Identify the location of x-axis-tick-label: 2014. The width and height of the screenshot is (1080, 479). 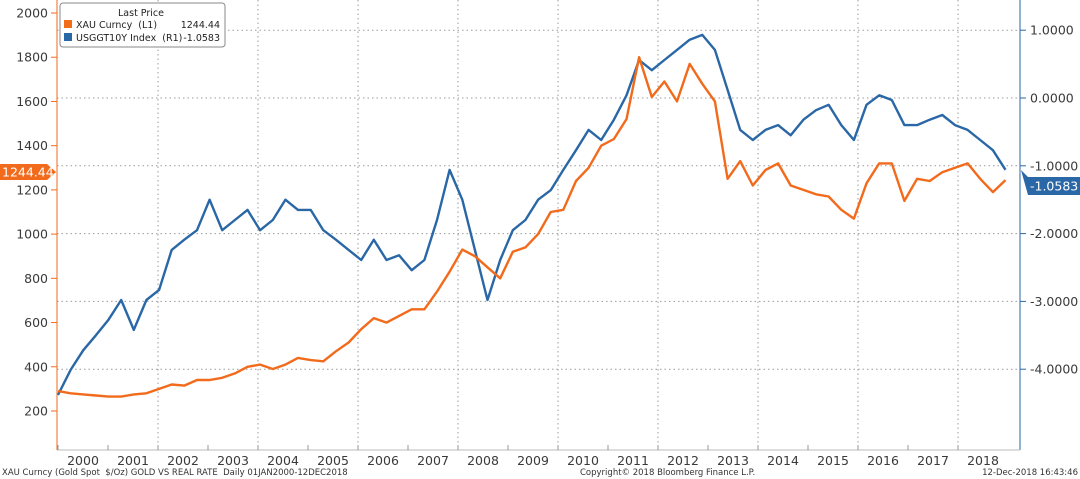
(783, 460).